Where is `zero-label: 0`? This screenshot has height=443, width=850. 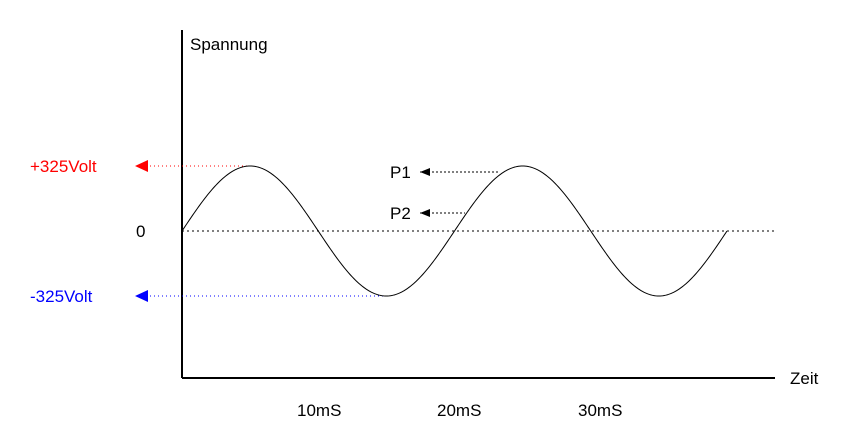
zero-label: 0 is located at coordinates (140, 231).